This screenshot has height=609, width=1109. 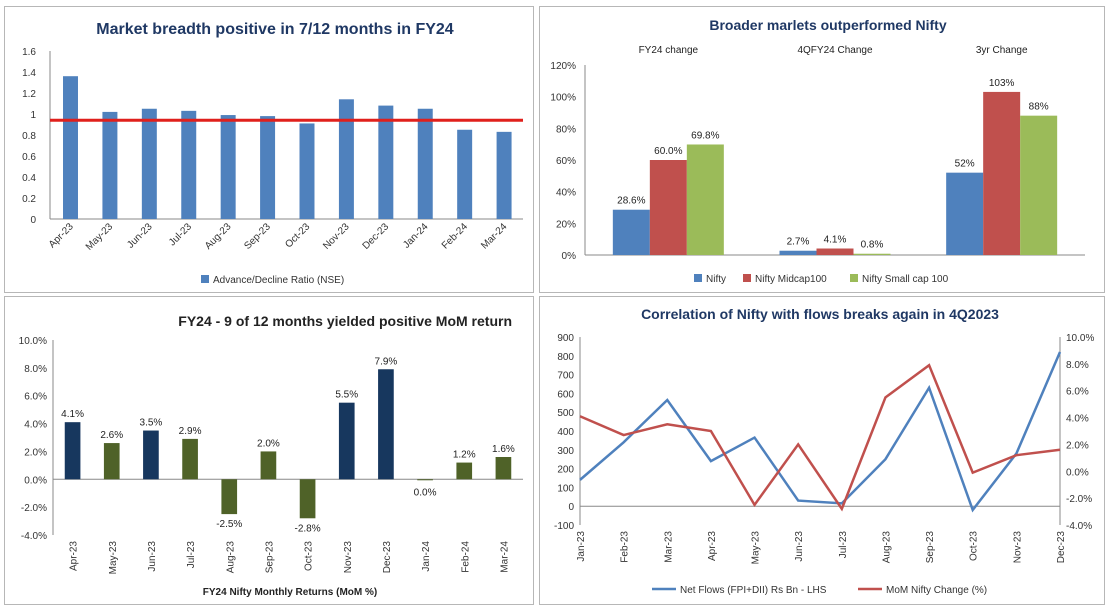 I want to click on line-nifty-change, so click(x=820, y=437).